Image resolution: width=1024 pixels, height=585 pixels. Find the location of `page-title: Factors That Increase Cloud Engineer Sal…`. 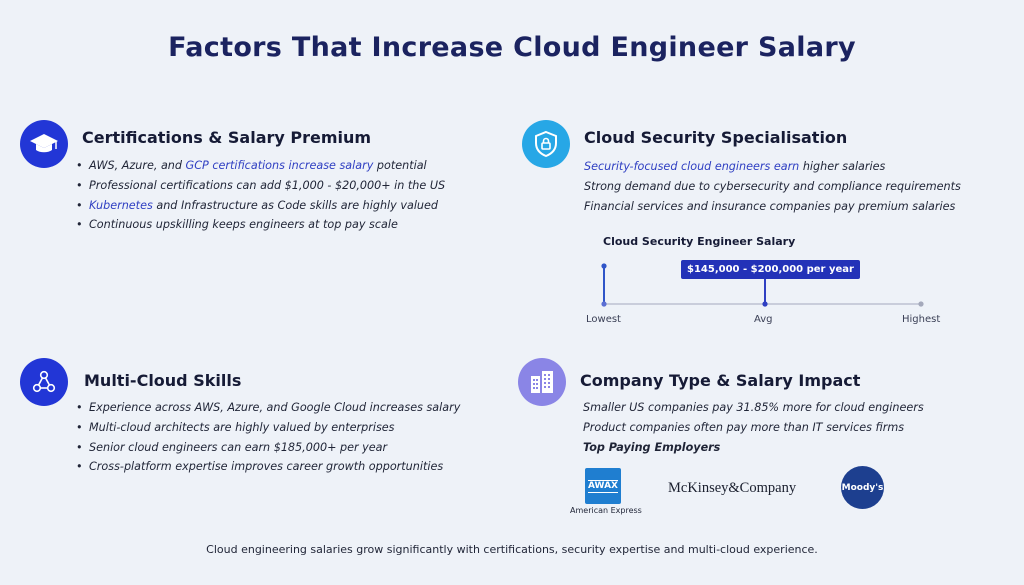

page-title: Factors That Increase Cloud Engineer Sal… is located at coordinates (512, 47).